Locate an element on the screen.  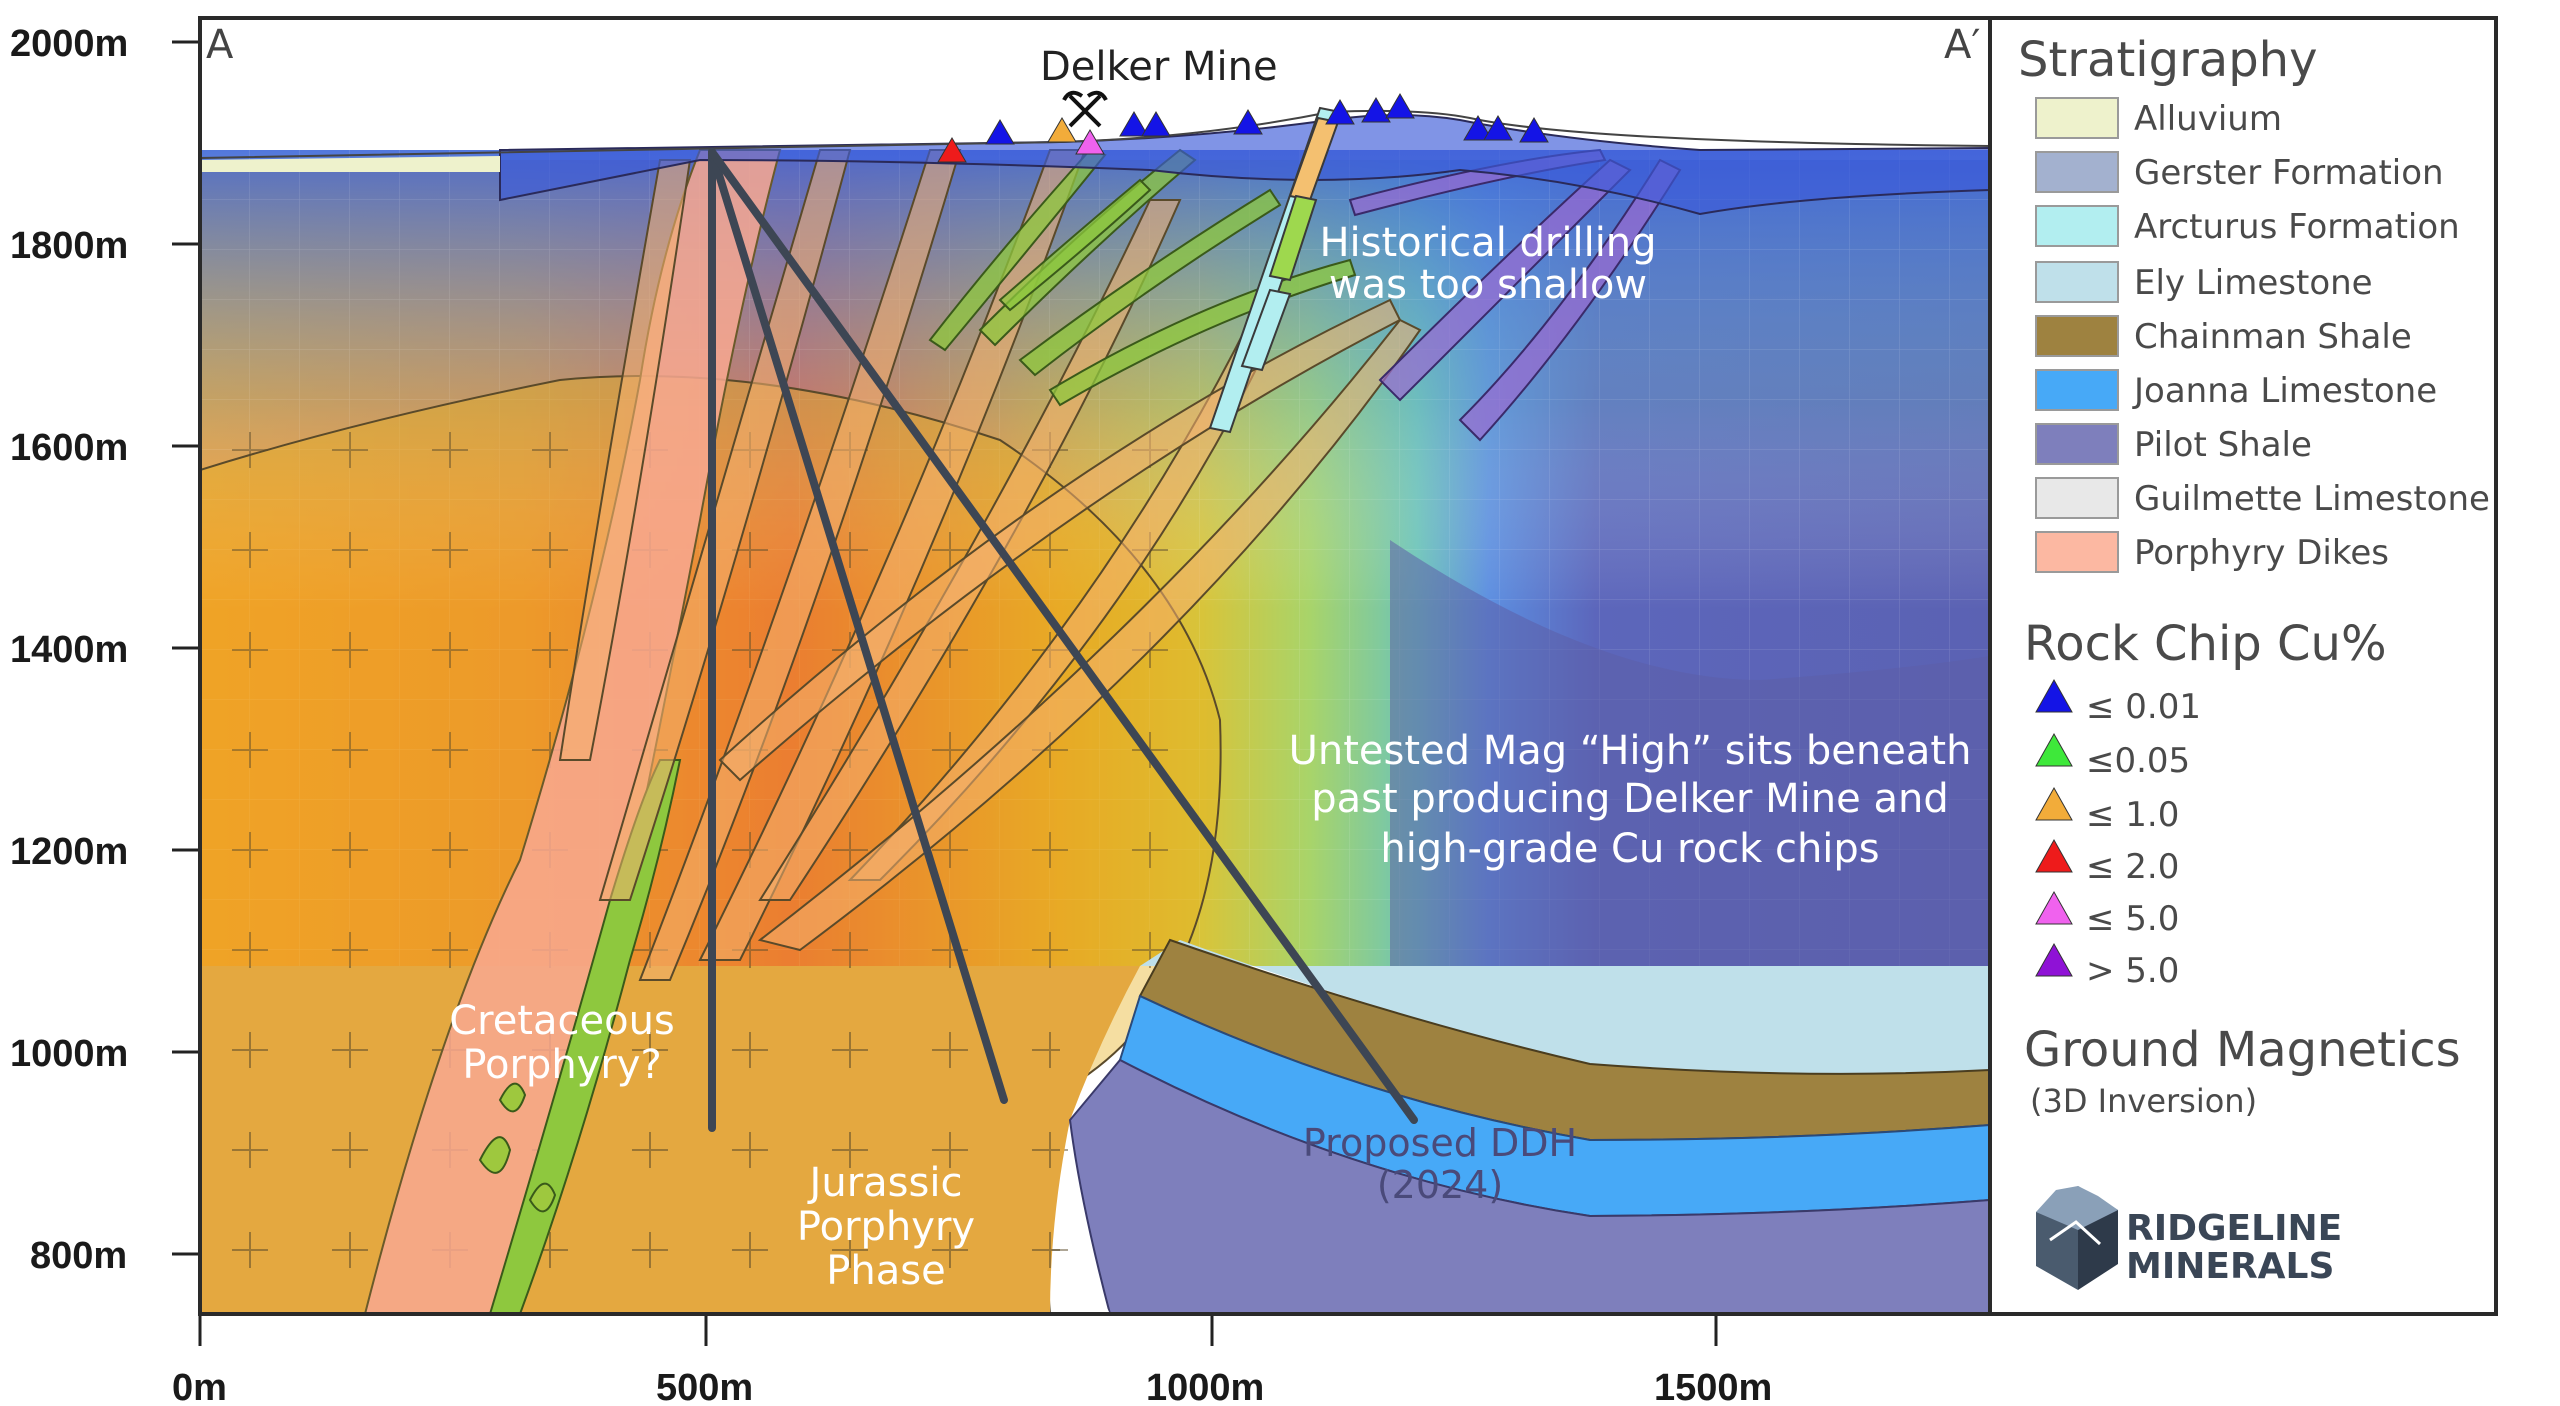
rock-chip-label-4: ≤ 2.0 is located at coordinates (2132, 867).